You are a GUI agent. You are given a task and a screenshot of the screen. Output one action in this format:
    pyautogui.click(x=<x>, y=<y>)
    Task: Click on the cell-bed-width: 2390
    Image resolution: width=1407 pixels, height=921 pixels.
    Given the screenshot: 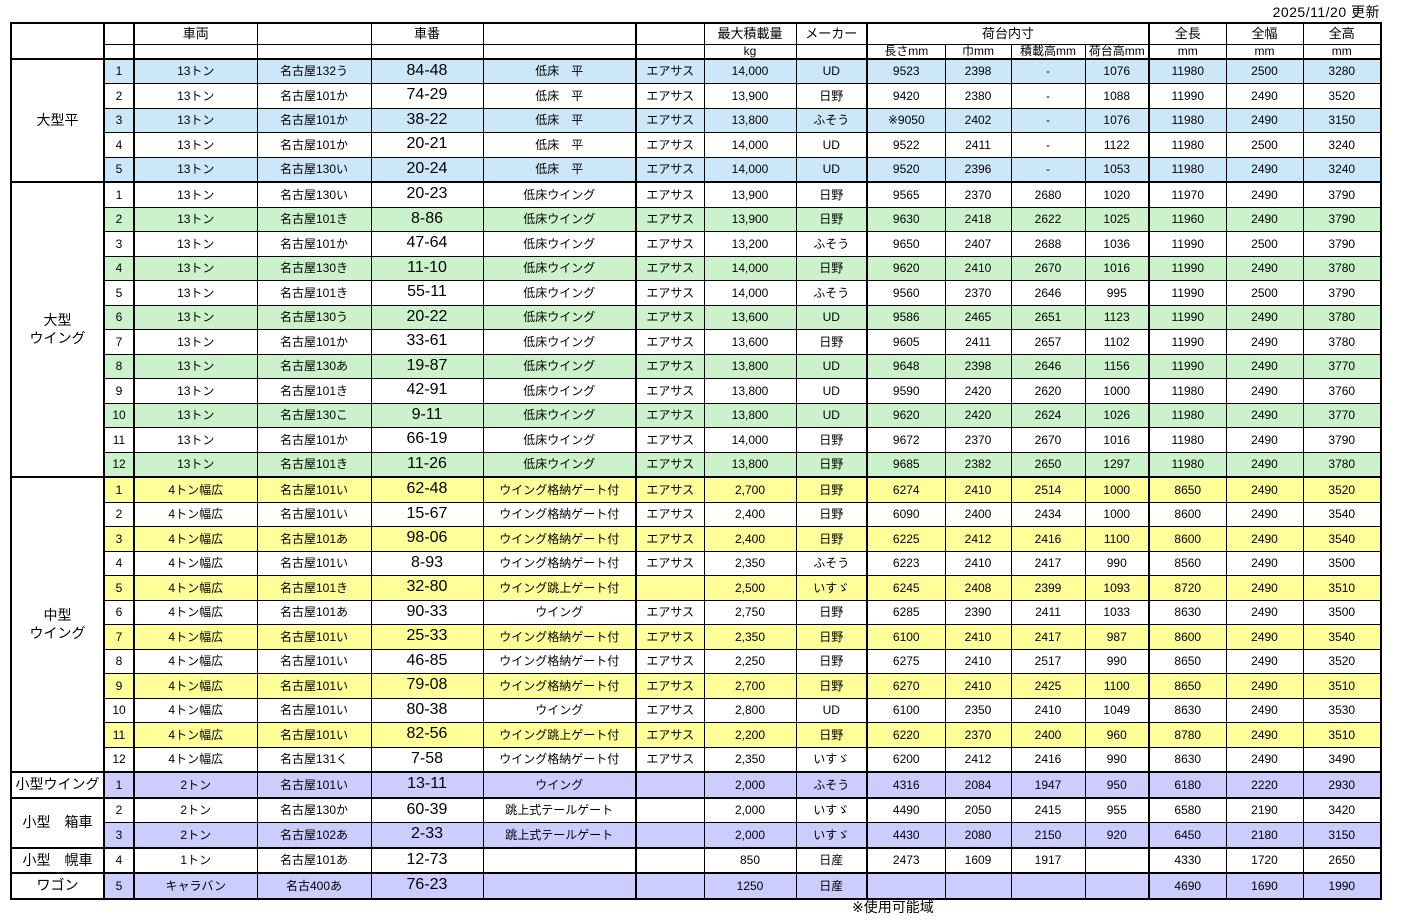 What is the action you would take?
    pyautogui.click(x=978, y=612)
    